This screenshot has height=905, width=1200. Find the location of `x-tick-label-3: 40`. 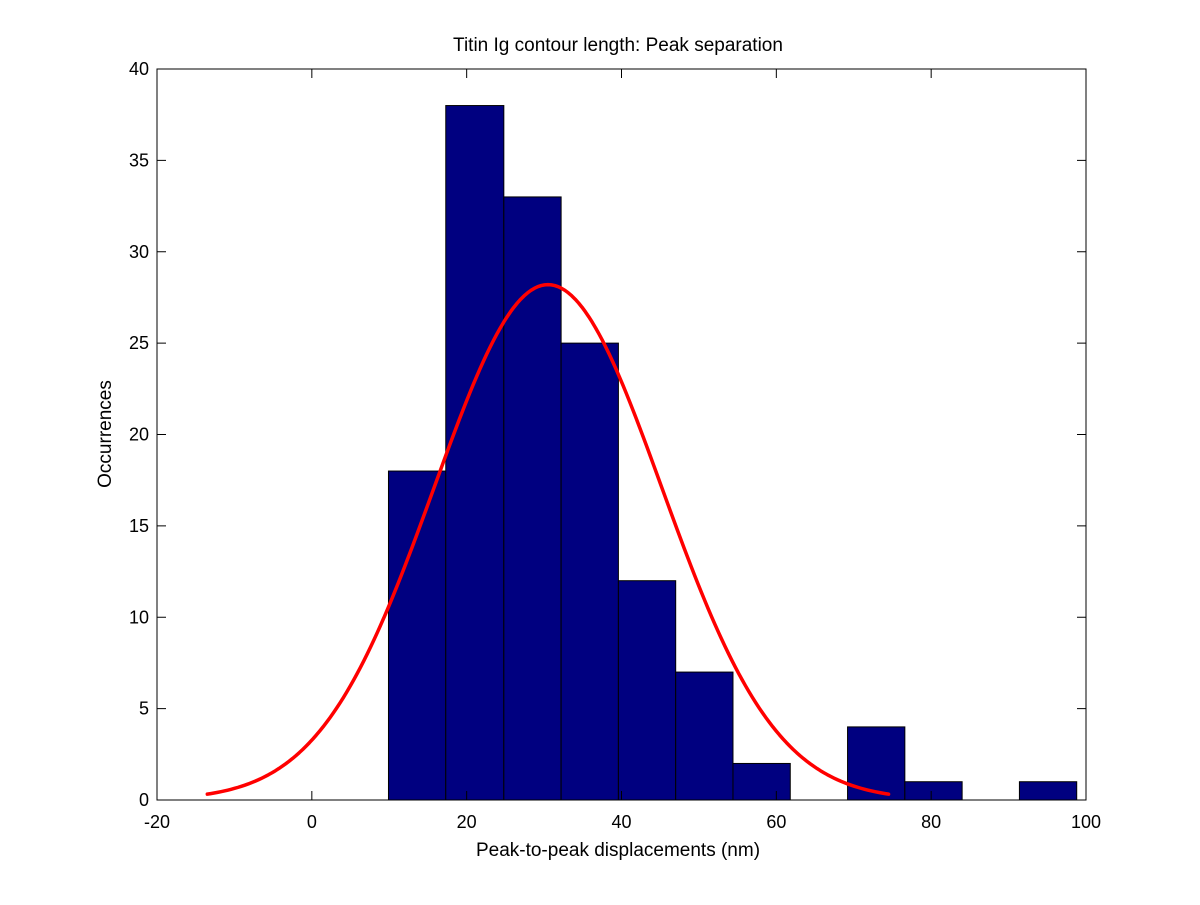

x-tick-label-3: 40 is located at coordinates (621, 822).